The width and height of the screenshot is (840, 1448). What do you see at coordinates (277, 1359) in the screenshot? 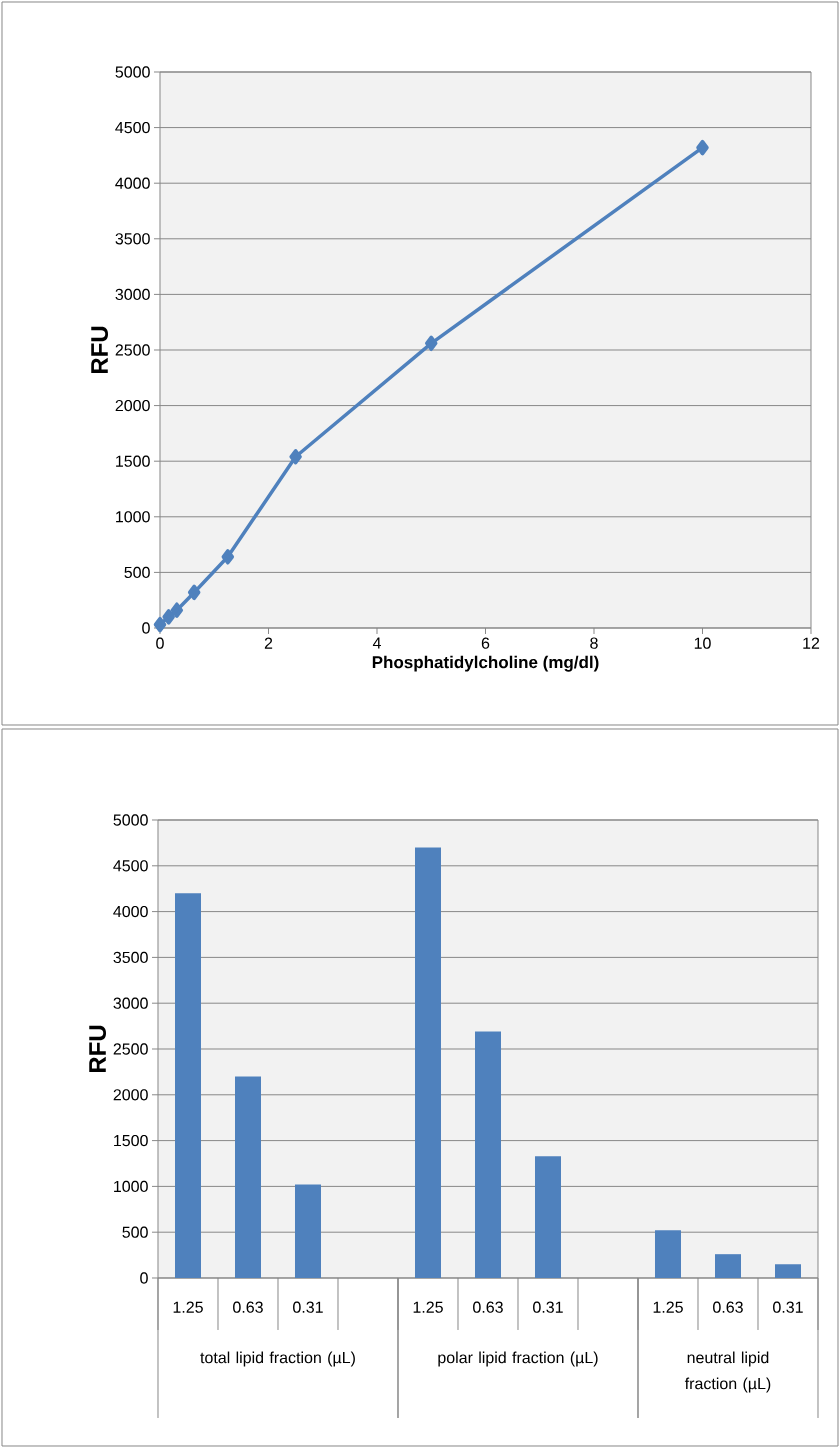
I see `text: total lipid fraction (µL)` at bounding box center [277, 1359].